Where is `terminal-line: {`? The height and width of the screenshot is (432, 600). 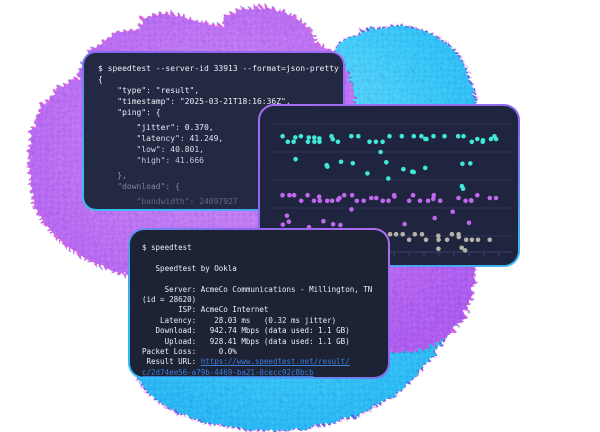 terminal-line: { is located at coordinates (100, 79).